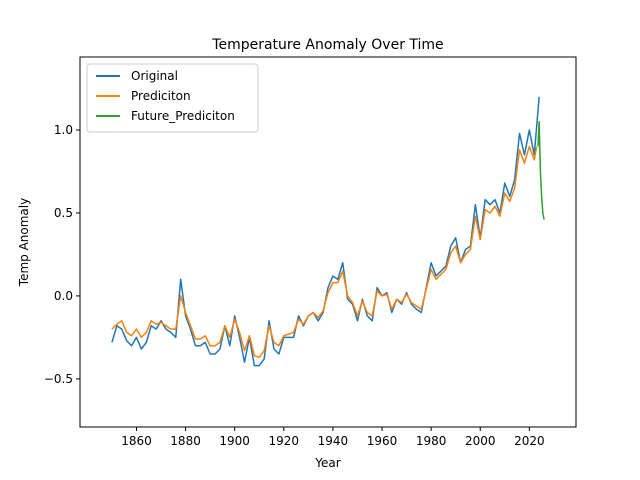 This screenshot has height=480, width=640. What do you see at coordinates (327, 463) in the screenshot?
I see `x-axis-label: Year` at bounding box center [327, 463].